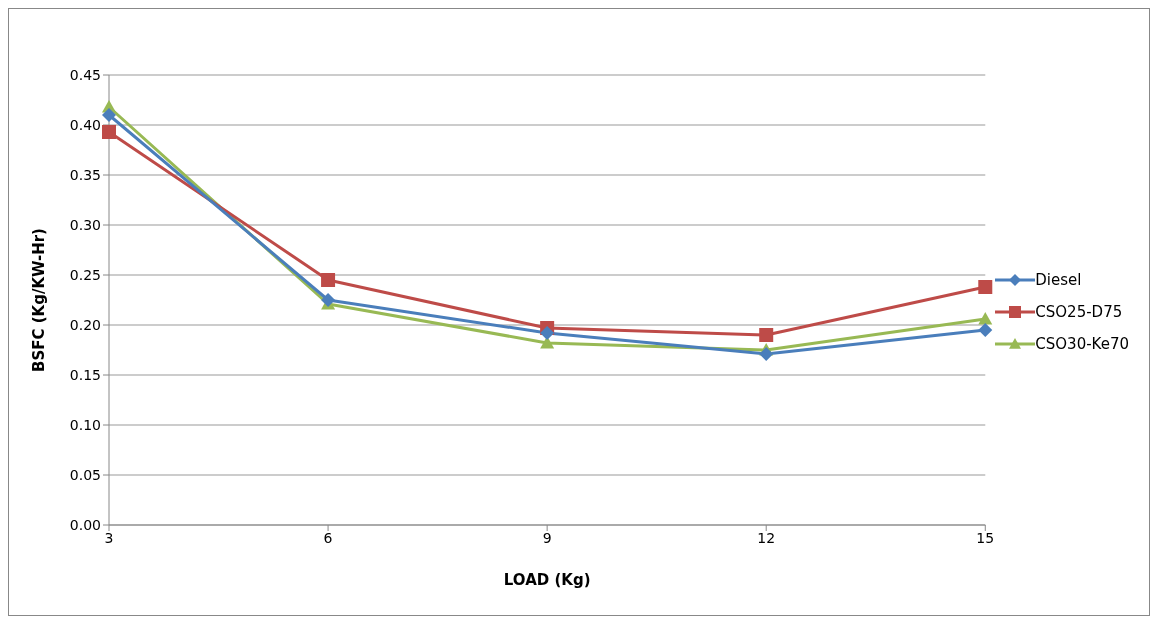  What do you see at coordinates (766, 537) in the screenshot?
I see `x-tick-label: 12` at bounding box center [766, 537].